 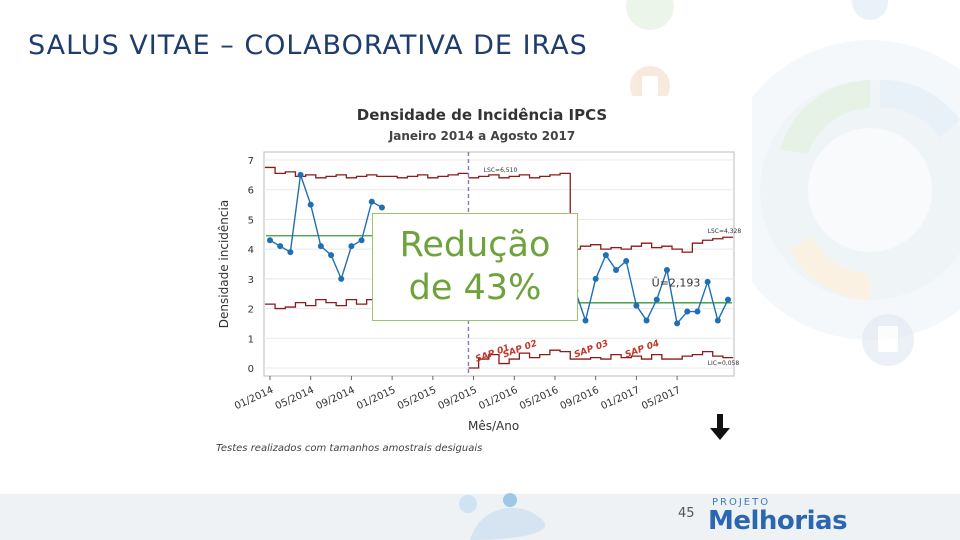 I want to click on x-tick-label: 05/2014, so click(x=295, y=399).